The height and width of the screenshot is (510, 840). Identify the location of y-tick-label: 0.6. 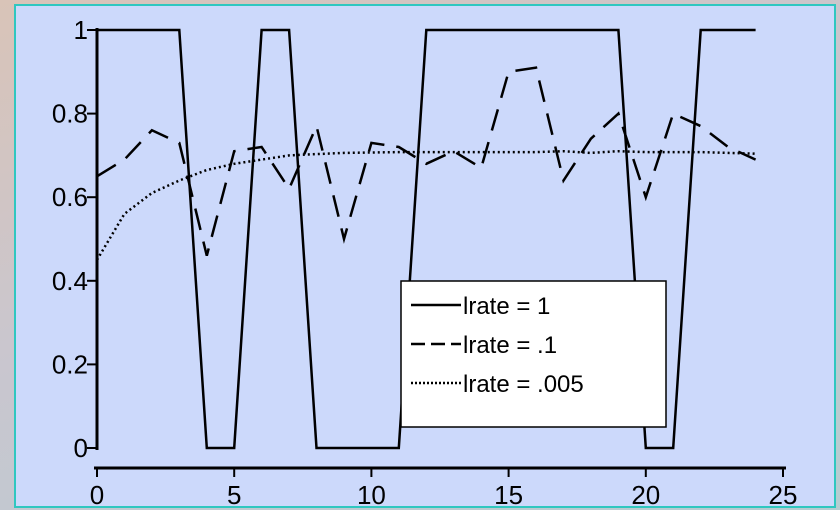
(70, 197).